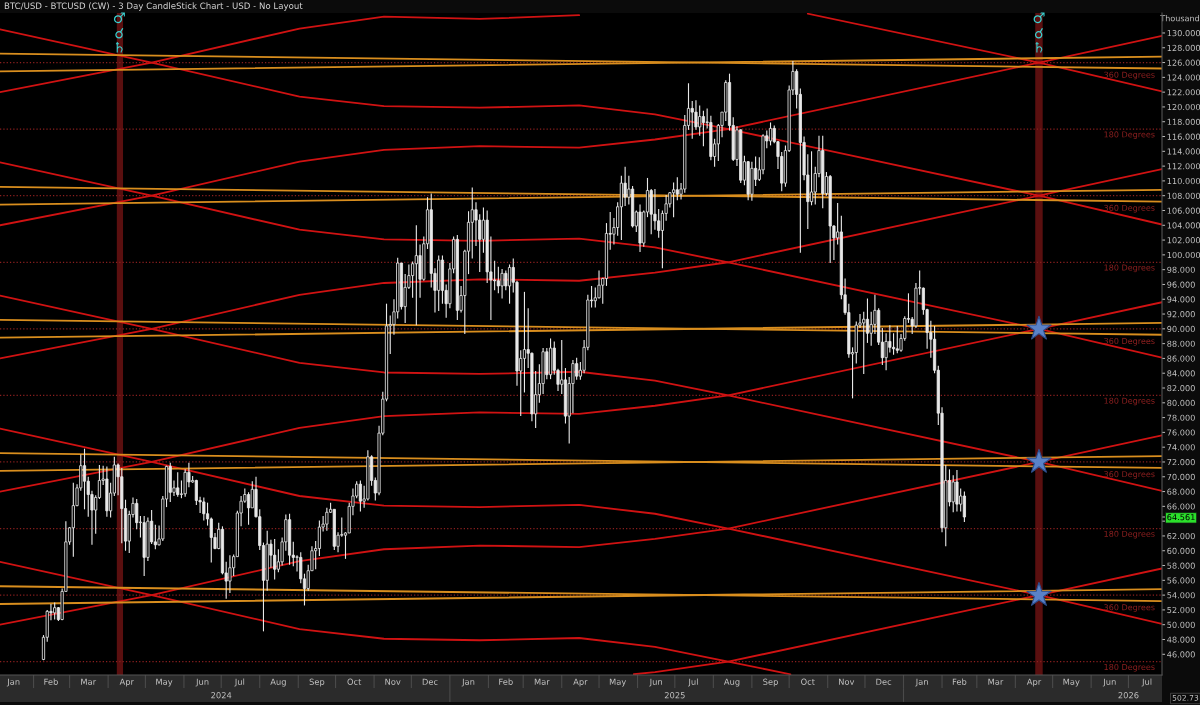  Describe the element at coordinates (1181, 476) in the screenshot. I see `y-tick-label: 70.000` at that location.